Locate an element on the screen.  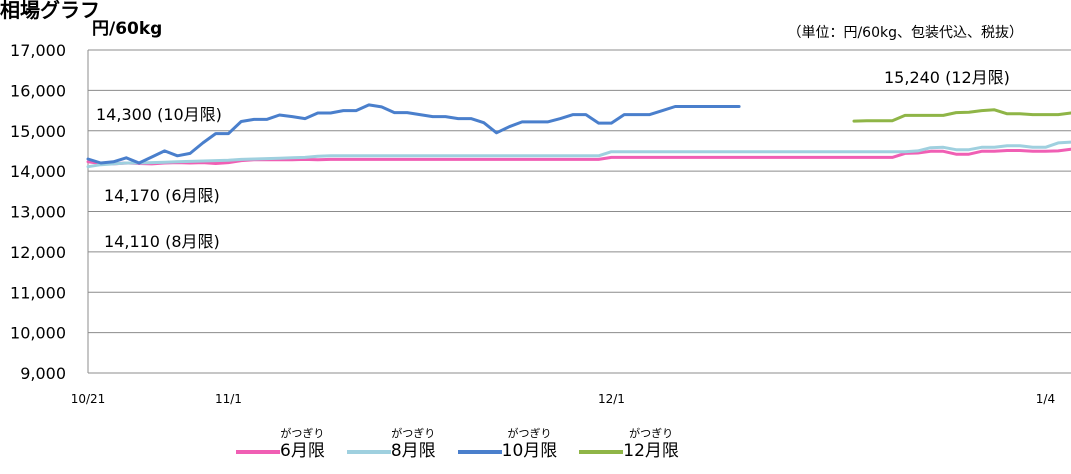
annotation-s6: 14,170 (6月限) is located at coordinates (162, 195).